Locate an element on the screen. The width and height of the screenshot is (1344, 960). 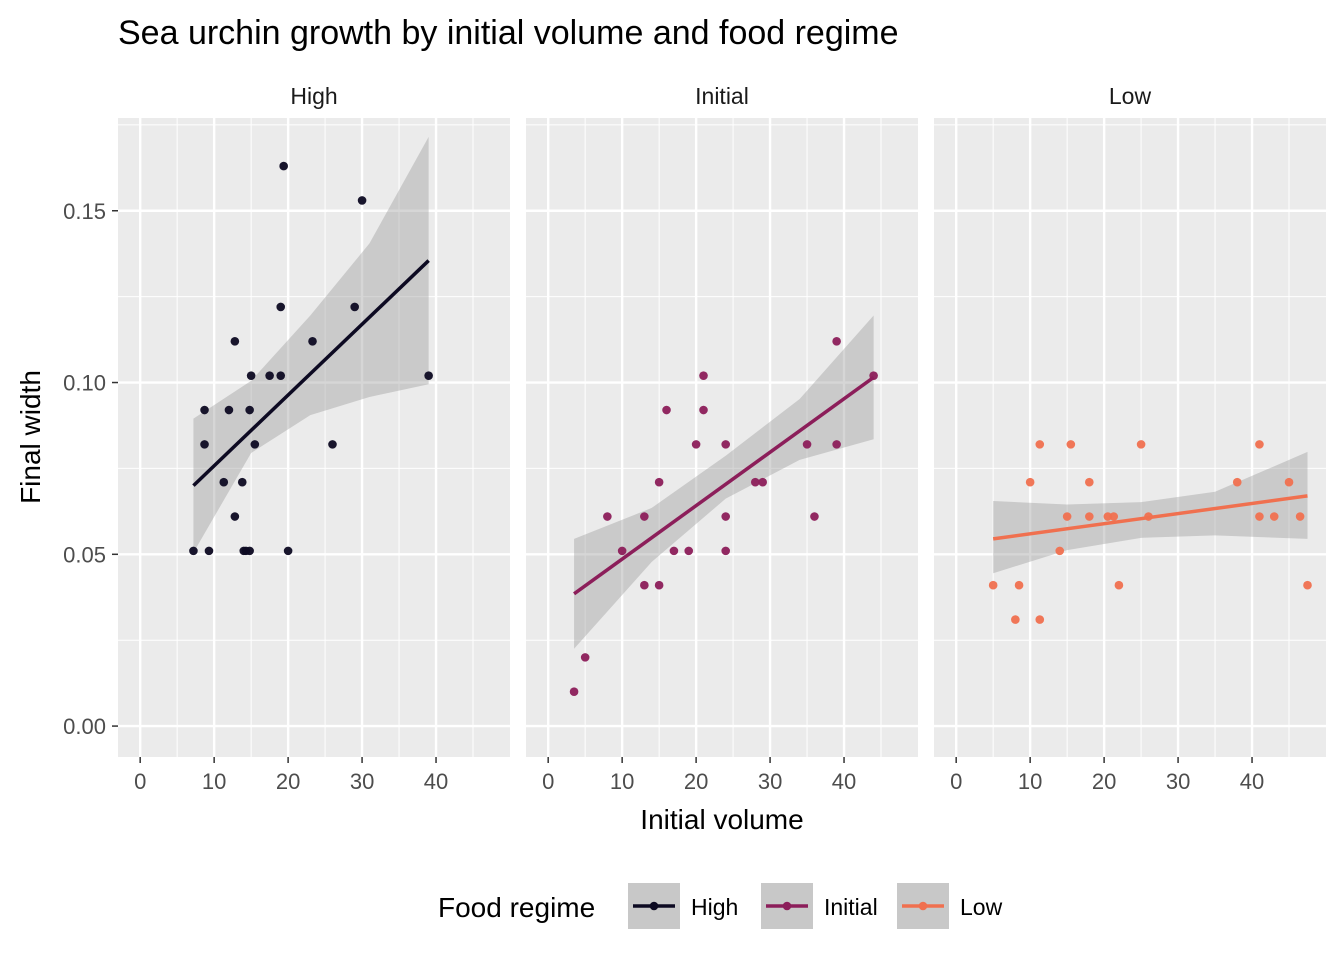
y-axis-title: Final width is located at coordinates (30, 437).